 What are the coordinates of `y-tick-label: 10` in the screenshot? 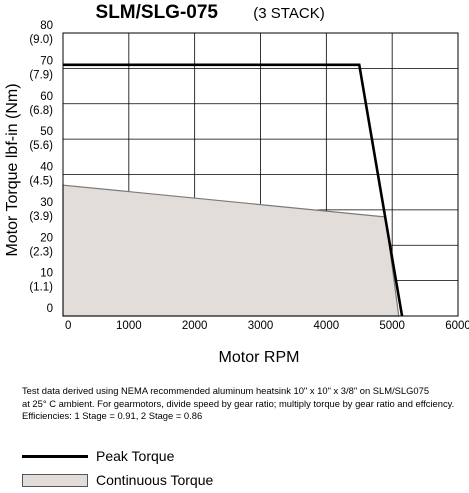 It's located at (46, 274).